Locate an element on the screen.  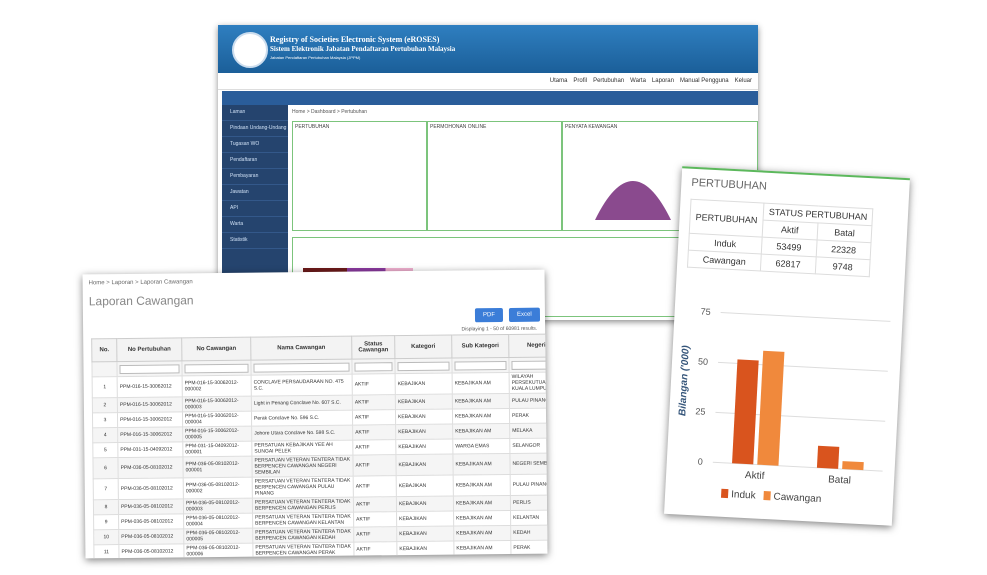
sidebar-item: Warta is located at coordinates (255, 225).